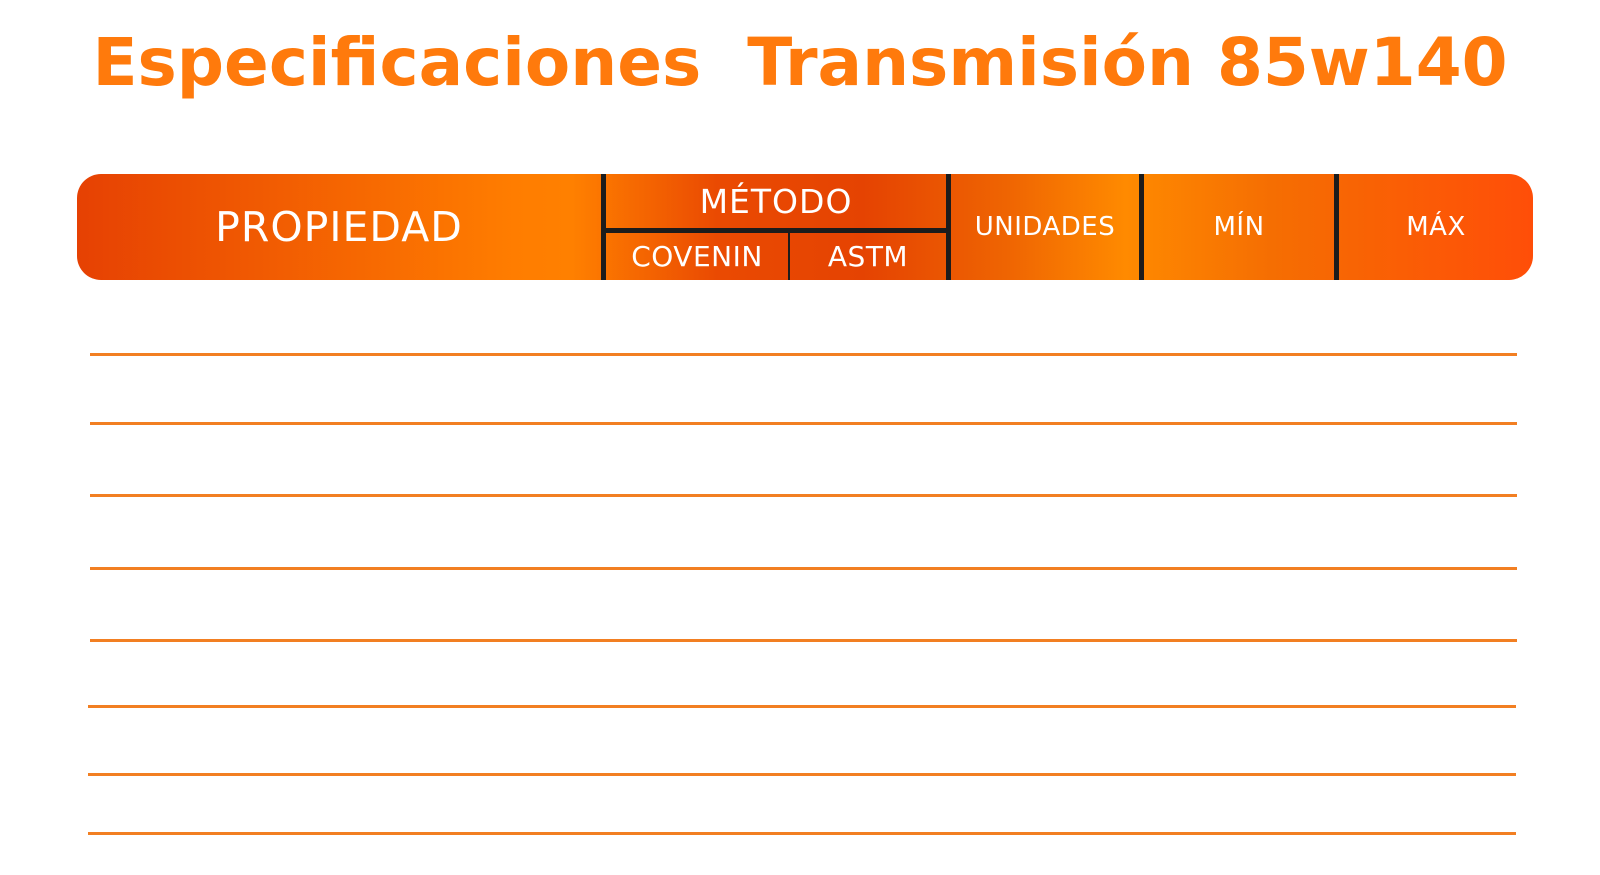  I want to click on page-title: Especificaciones Transmisión 85w140, so click(800, 62).